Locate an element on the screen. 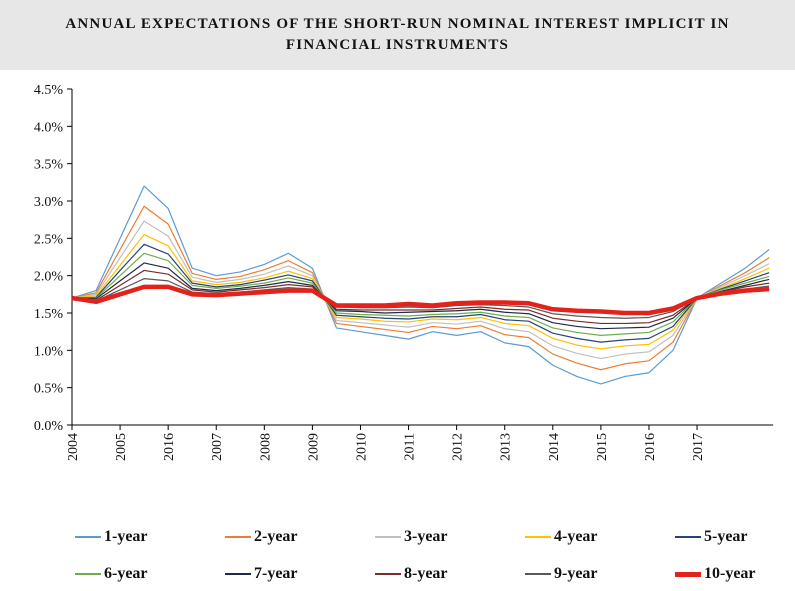  x-tick-label: 2007 is located at coordinates (217, 447).